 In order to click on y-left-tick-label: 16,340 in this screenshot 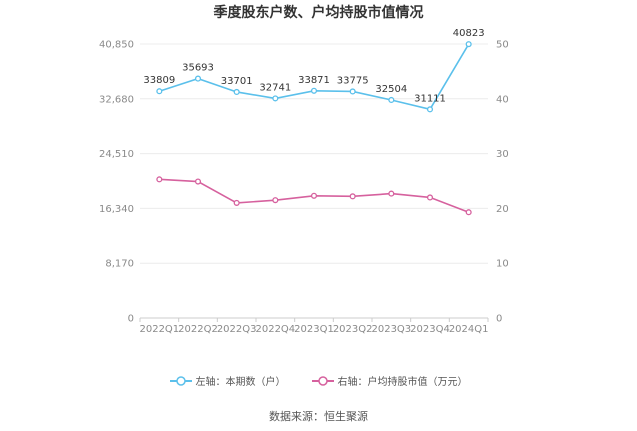, I will do `click(116, 209)`.